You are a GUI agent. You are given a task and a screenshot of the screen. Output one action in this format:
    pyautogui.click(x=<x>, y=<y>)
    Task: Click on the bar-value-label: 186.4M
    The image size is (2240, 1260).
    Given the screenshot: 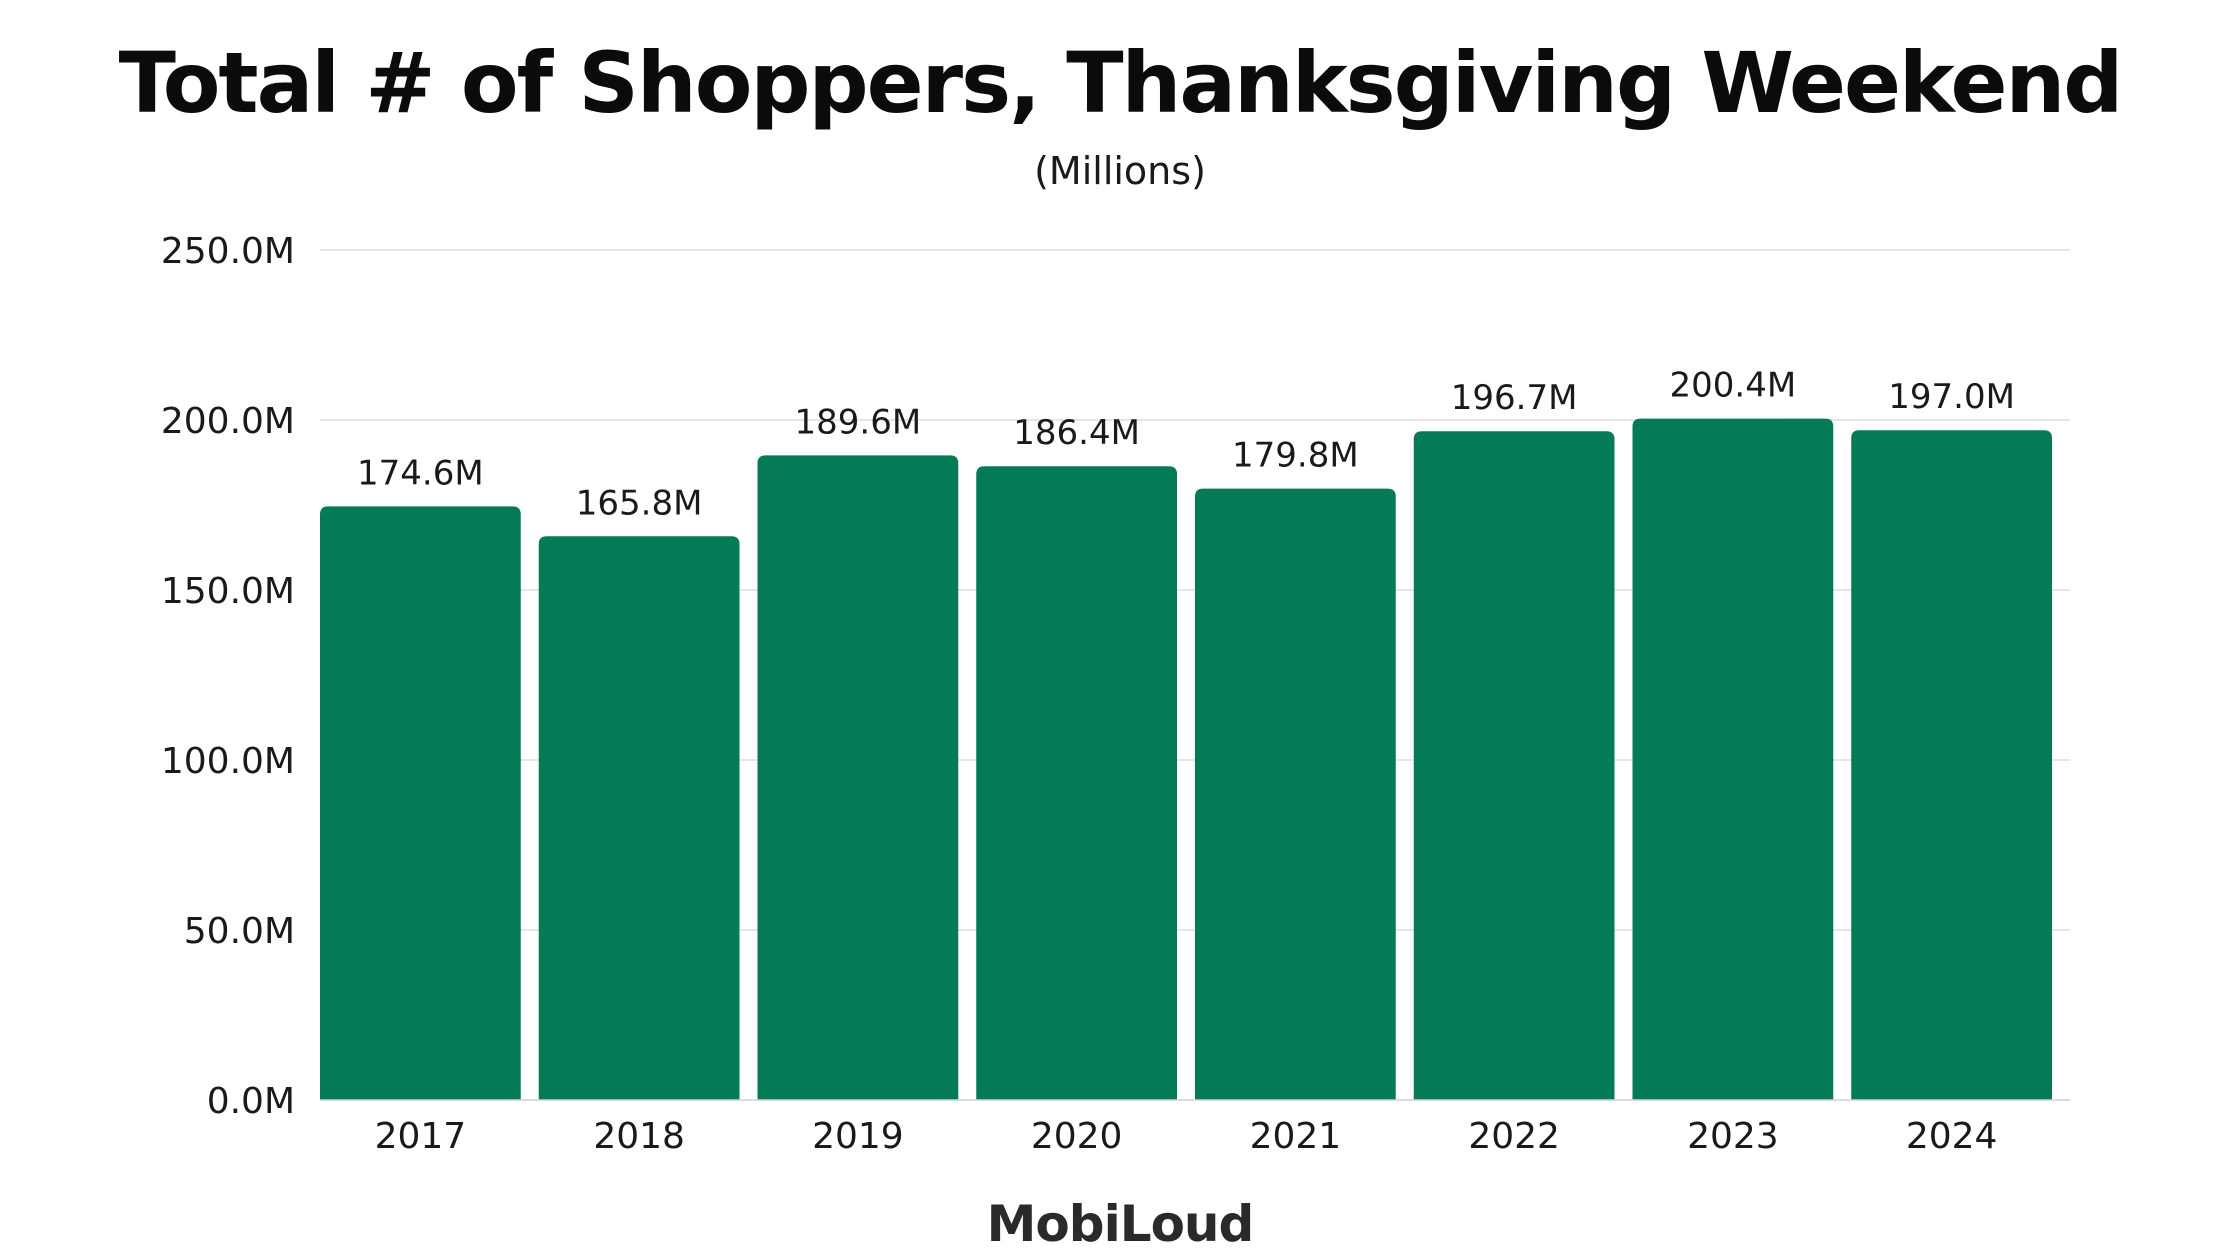 What is the action you would take?
    pyautogui.click(x=1076, y=433)
    